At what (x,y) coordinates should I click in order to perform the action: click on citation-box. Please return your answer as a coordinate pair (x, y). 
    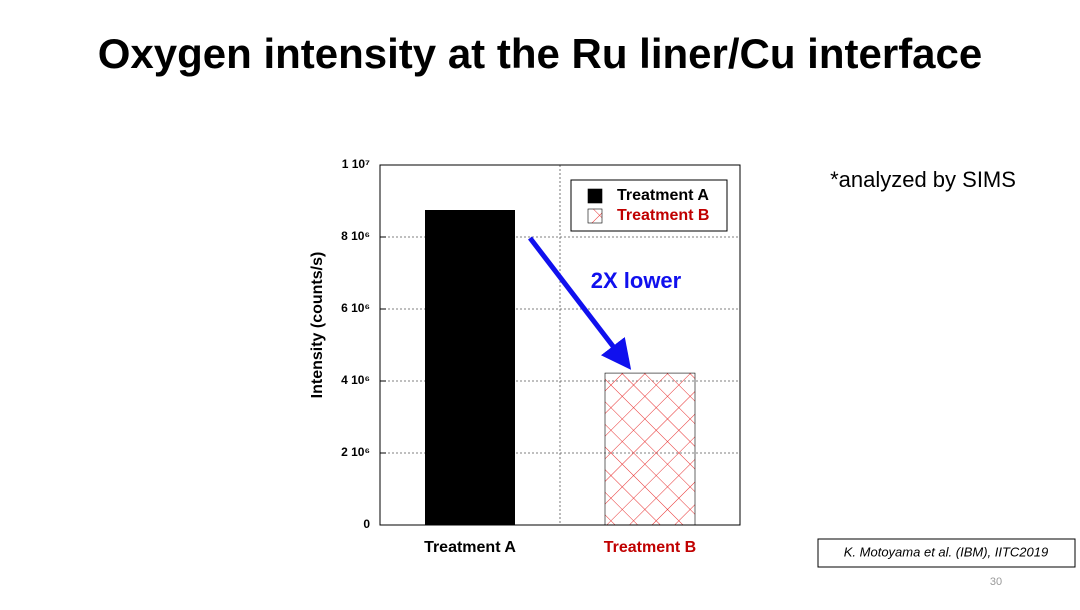
    Looking at the image, I should click on (946, 553).